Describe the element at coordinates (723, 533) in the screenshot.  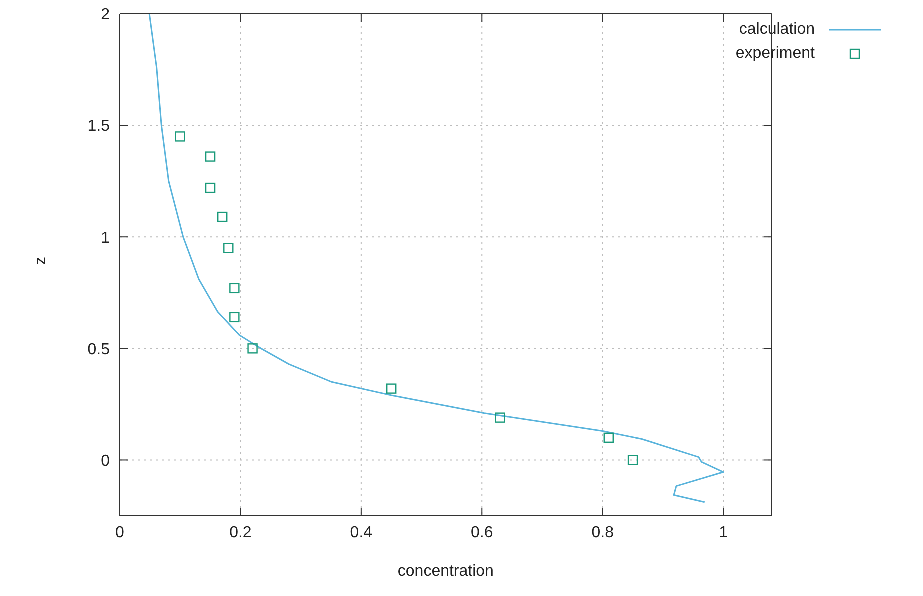
I see `x-tick-label: 1` at that location.